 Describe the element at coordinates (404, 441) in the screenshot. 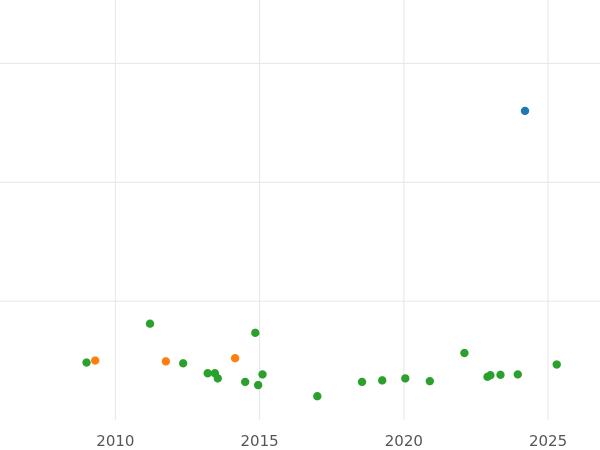

I see `x-tick-label: 2020` at that location.